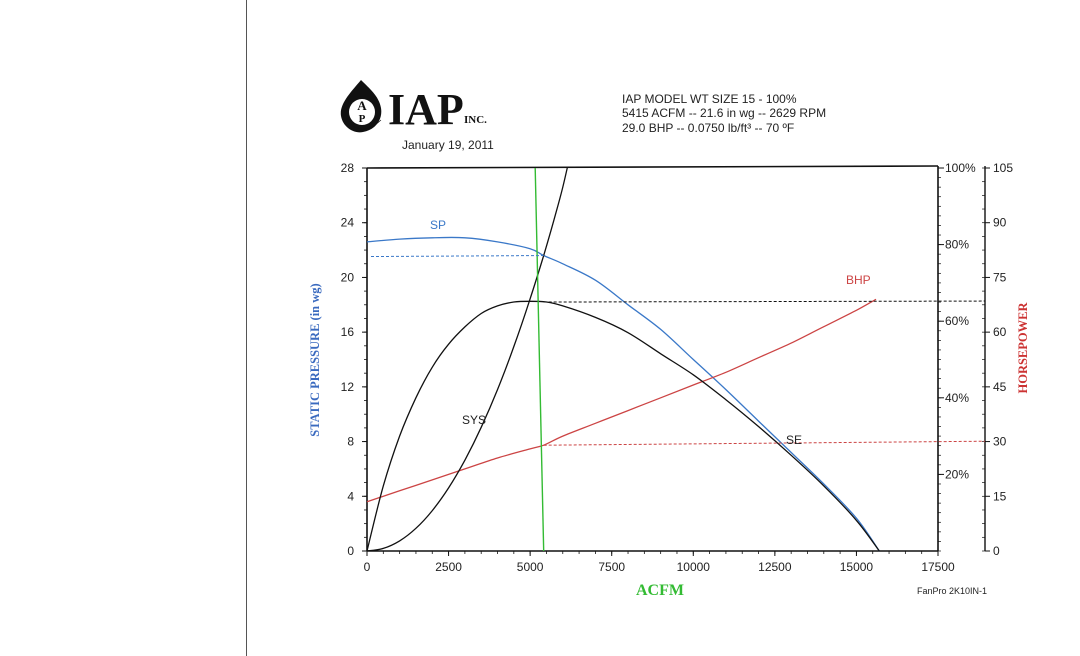 The height and width of the screenshot is (656, 1080). I want to click on series-sys-line, so click(467, 359).